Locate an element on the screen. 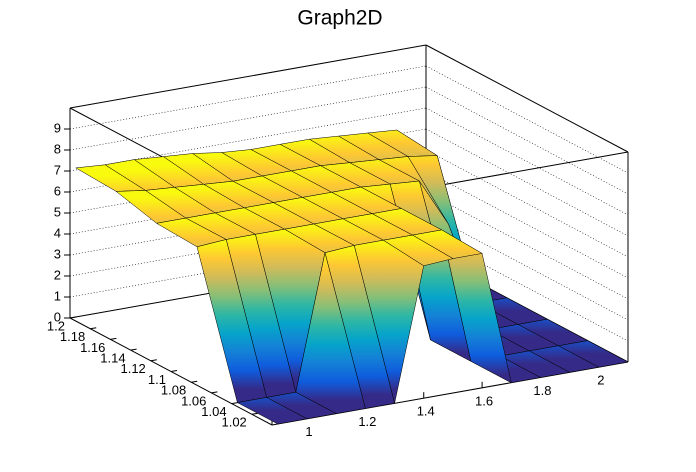 The width and height of the screenshot is (696, 472). x-tick-label: 1 is located at coordinates (308, 431).